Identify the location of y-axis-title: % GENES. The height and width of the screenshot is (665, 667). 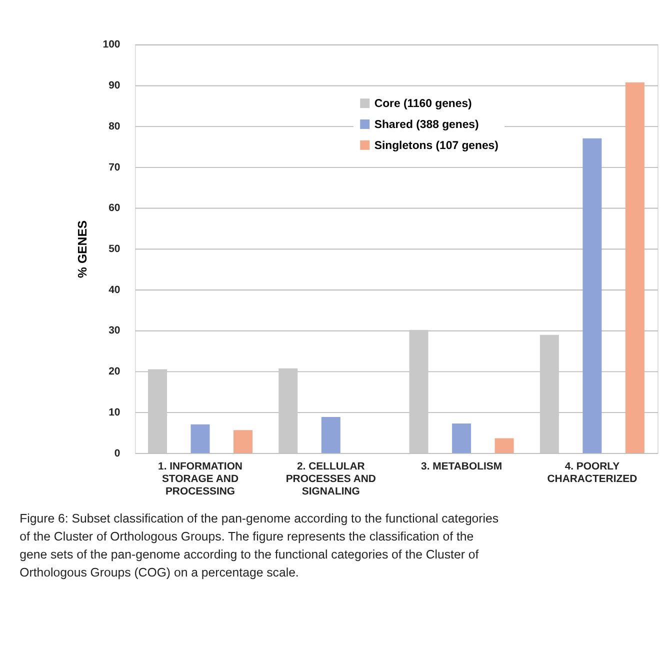
(83, 249).